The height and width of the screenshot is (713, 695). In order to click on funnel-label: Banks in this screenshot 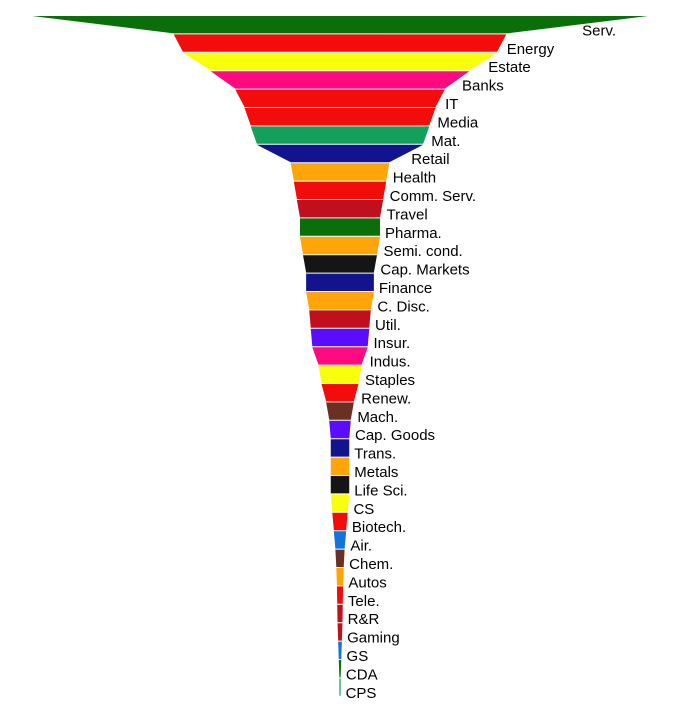, I will do `click(483, 86)`.